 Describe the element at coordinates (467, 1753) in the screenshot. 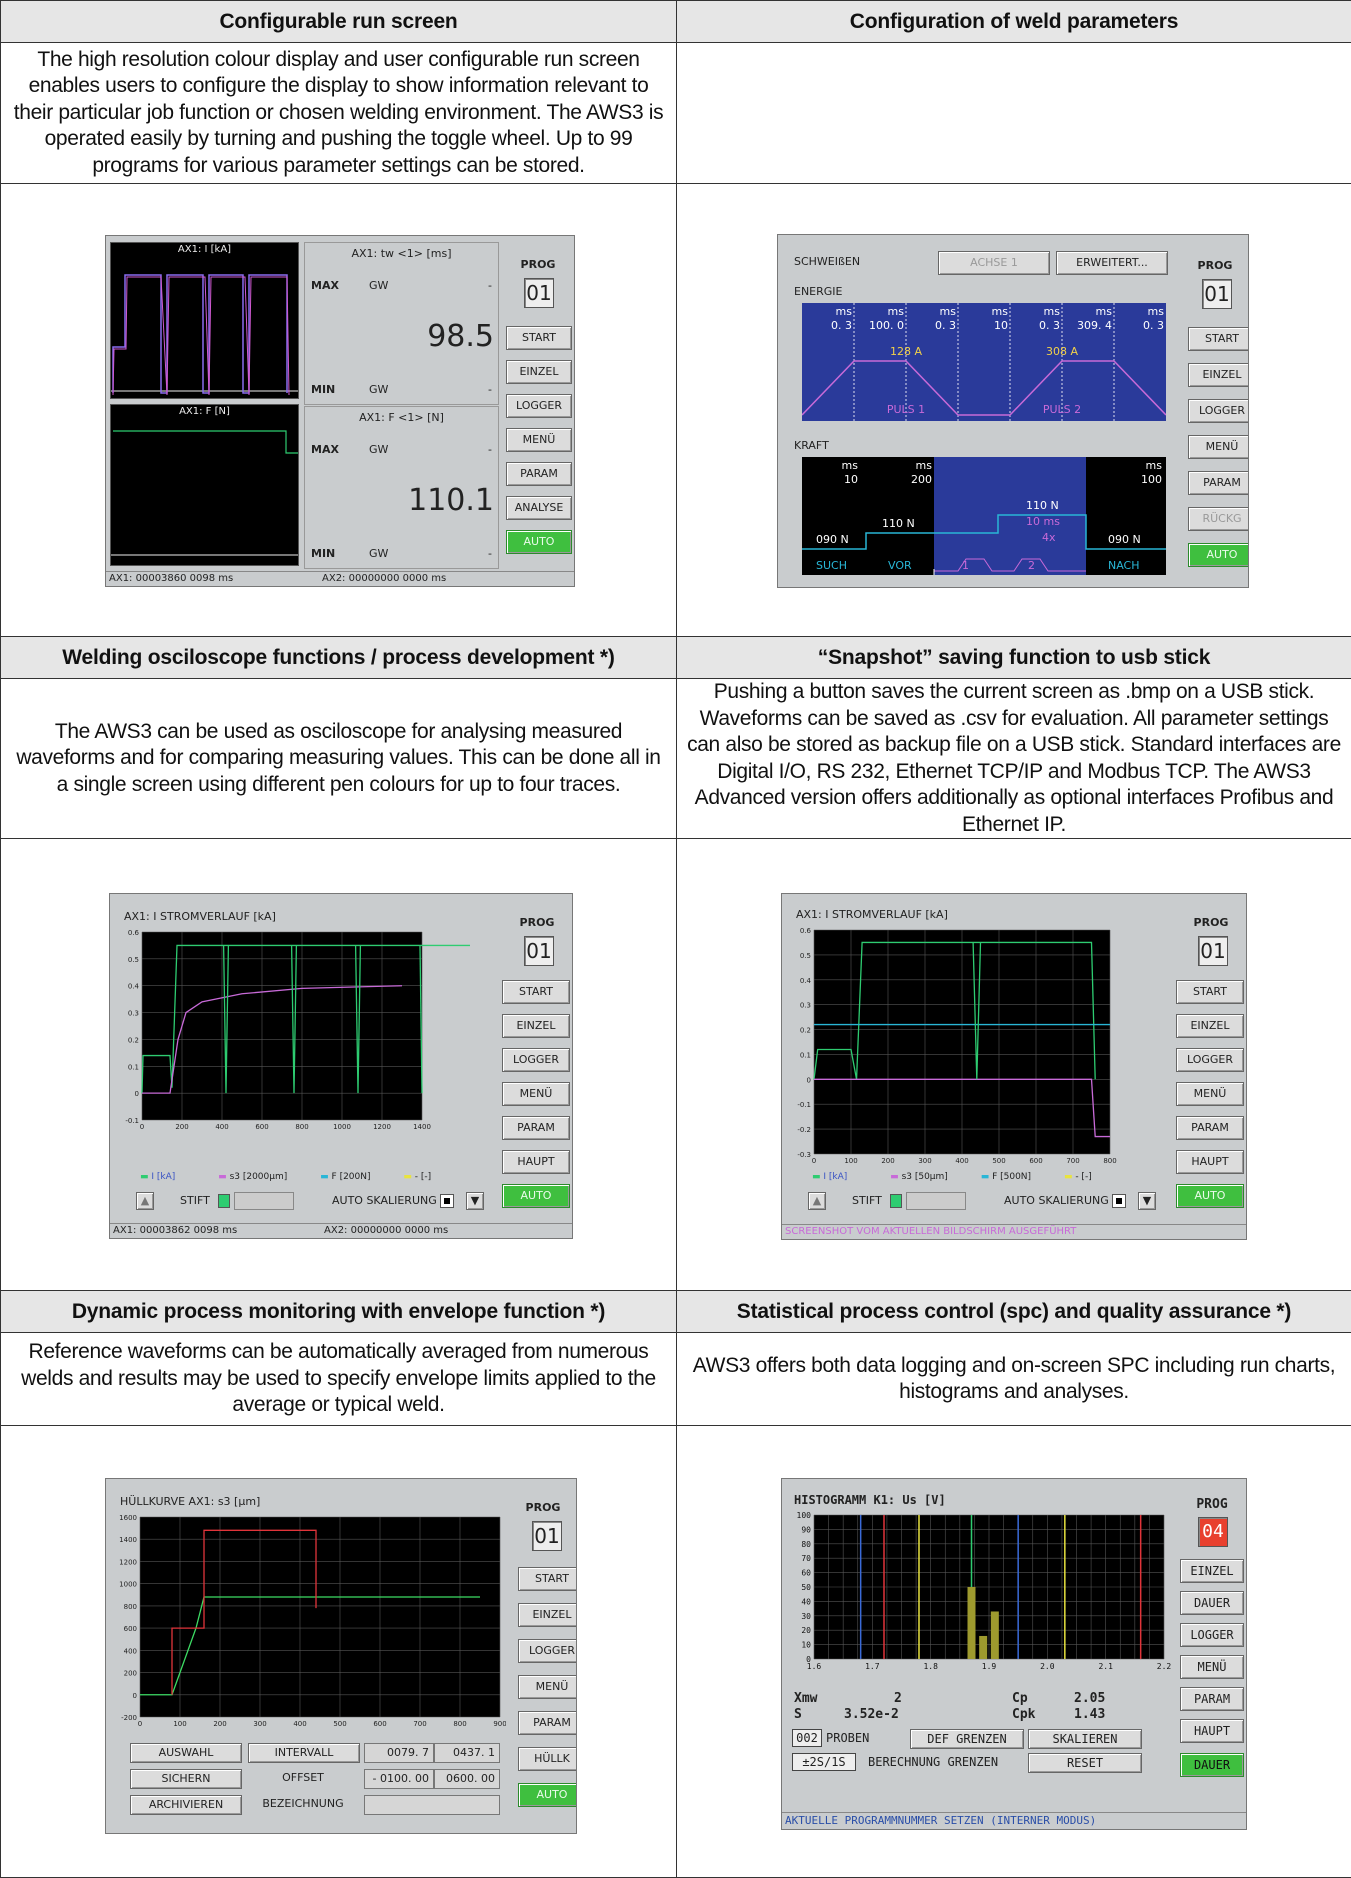

I see `interval-end-field: 0437. 1` at that location.